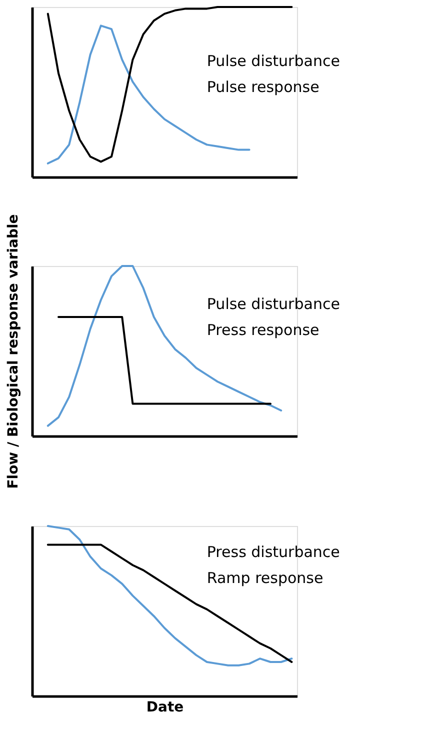  I want to click on y-axis-title: Flow / Biological response variable, so click(14, 351).